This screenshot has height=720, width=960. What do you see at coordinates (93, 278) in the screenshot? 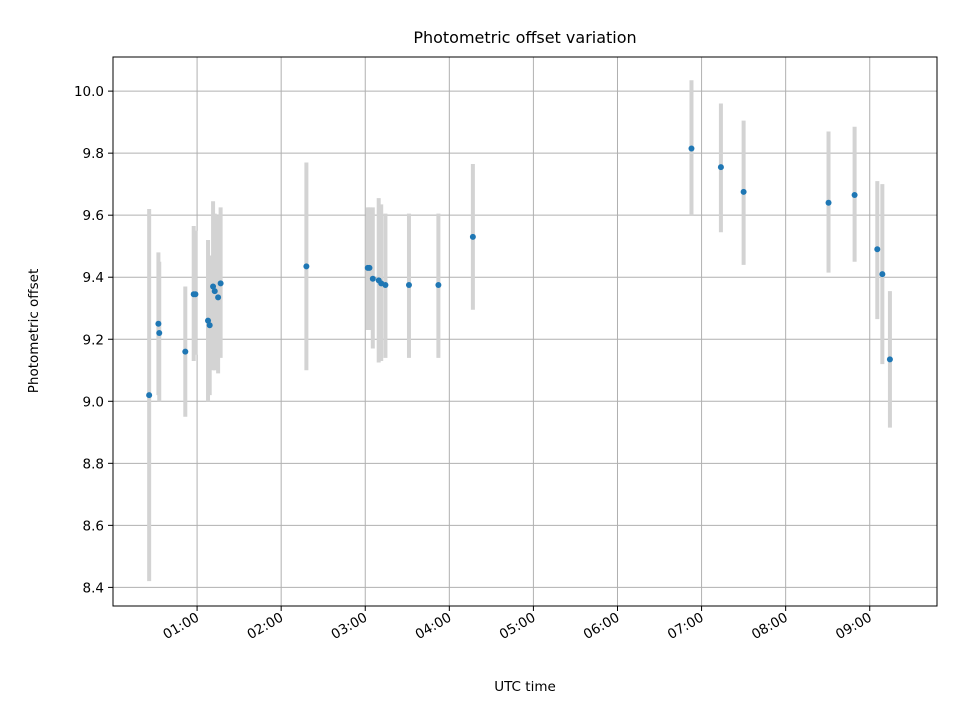
I see `y-tick-label: 9.4` at bounding box center [93, 278].